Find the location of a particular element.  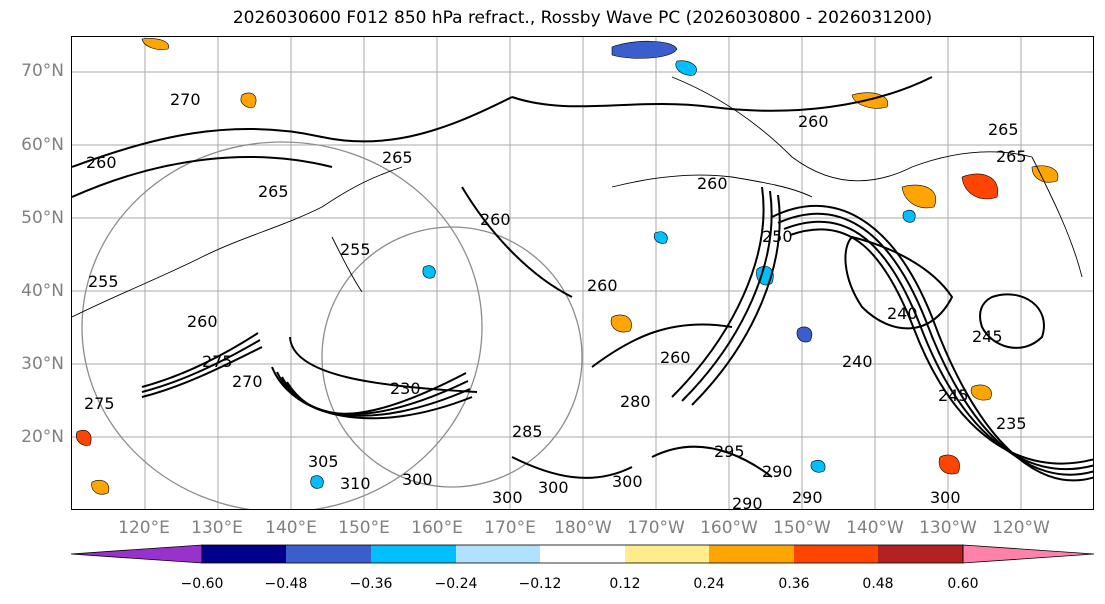

lon-label-120e: 120°E is located at coordinates (144, 528).